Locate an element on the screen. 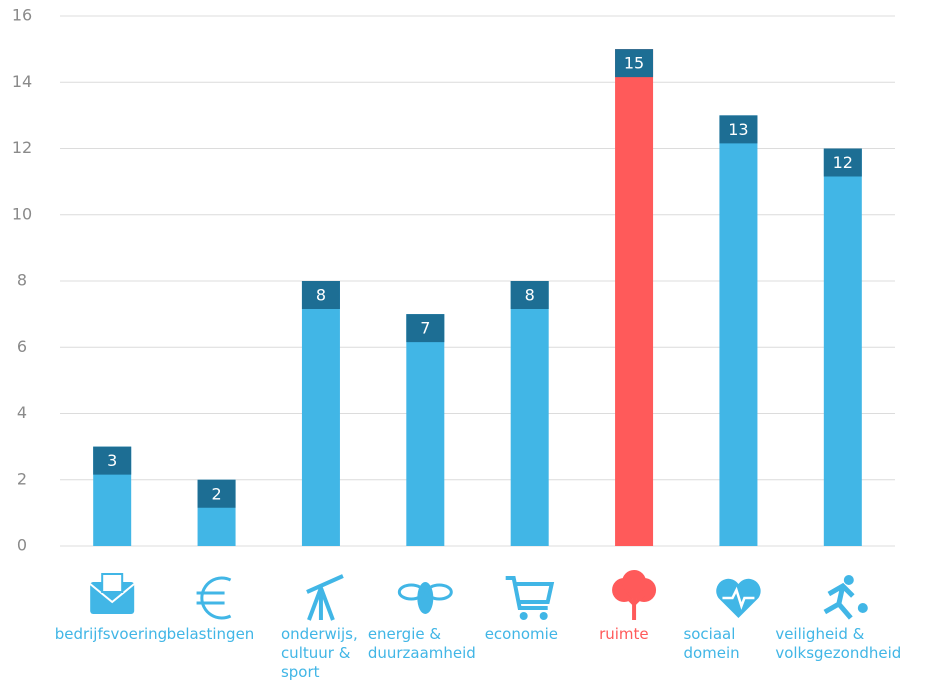 Image resolution: width=943 pixels, height=696 pixels. x-tick-label: energie & duurzaamheid is located at coordinates (421, 643).